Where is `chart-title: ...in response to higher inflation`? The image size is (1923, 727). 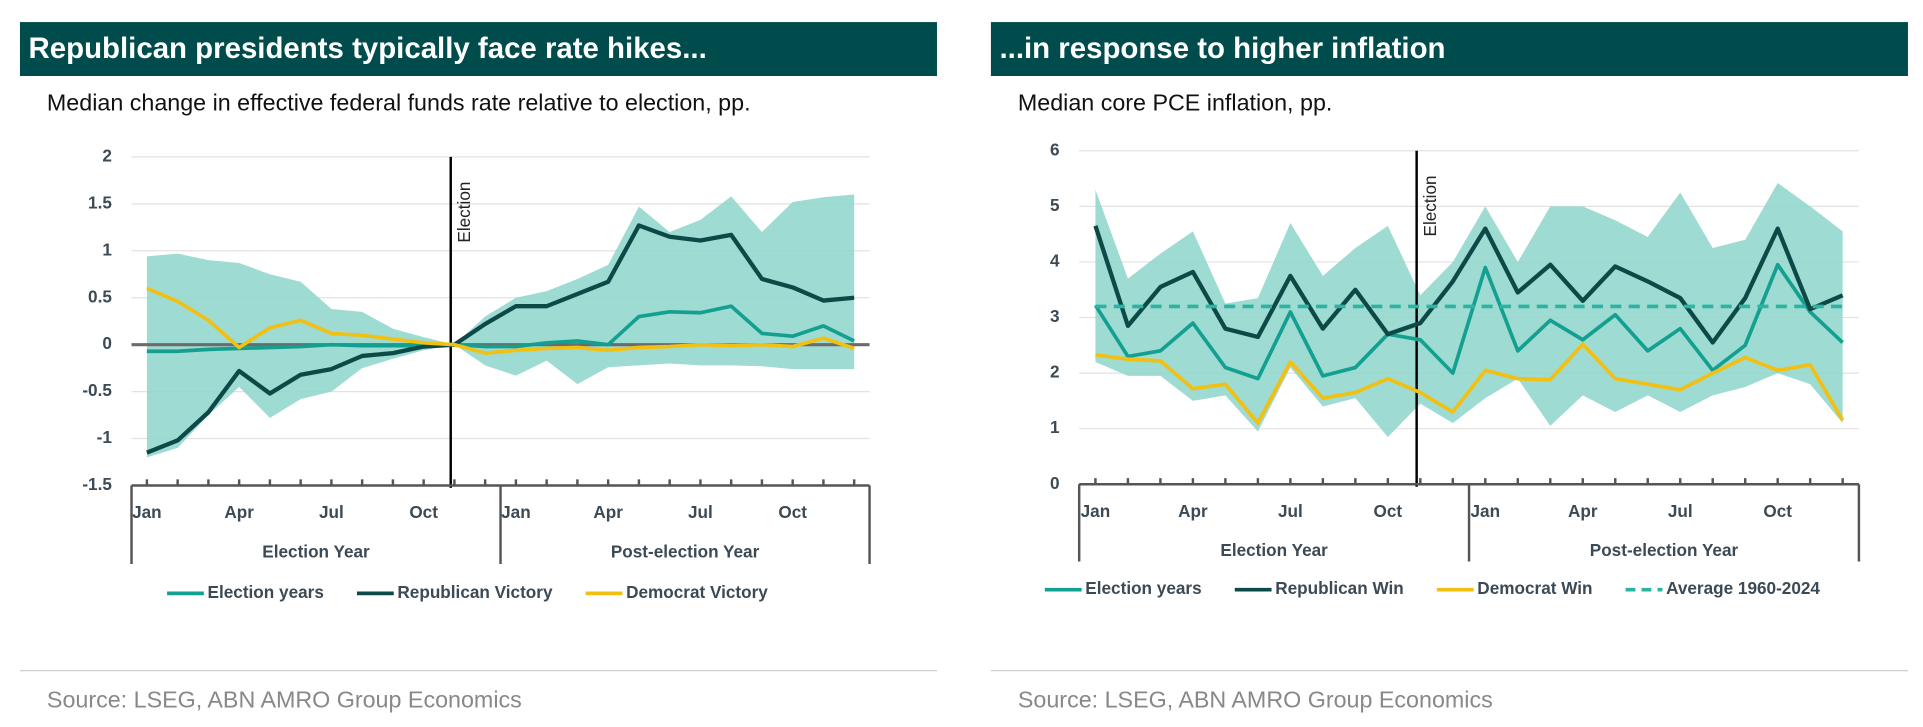
chart-title: ...in response to higher inflation is located at coordinates (1223, 48).